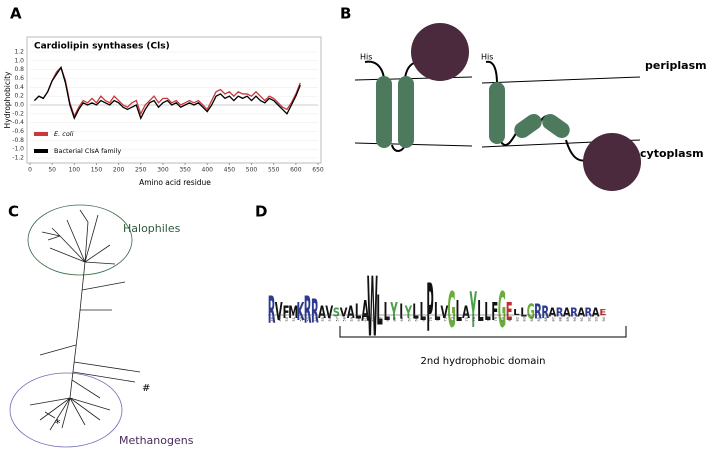 This screenshot has width=719, height=461. Describe the element at coordinates (41, 151) in the screenshot. I see `legend-swatch` at that location.